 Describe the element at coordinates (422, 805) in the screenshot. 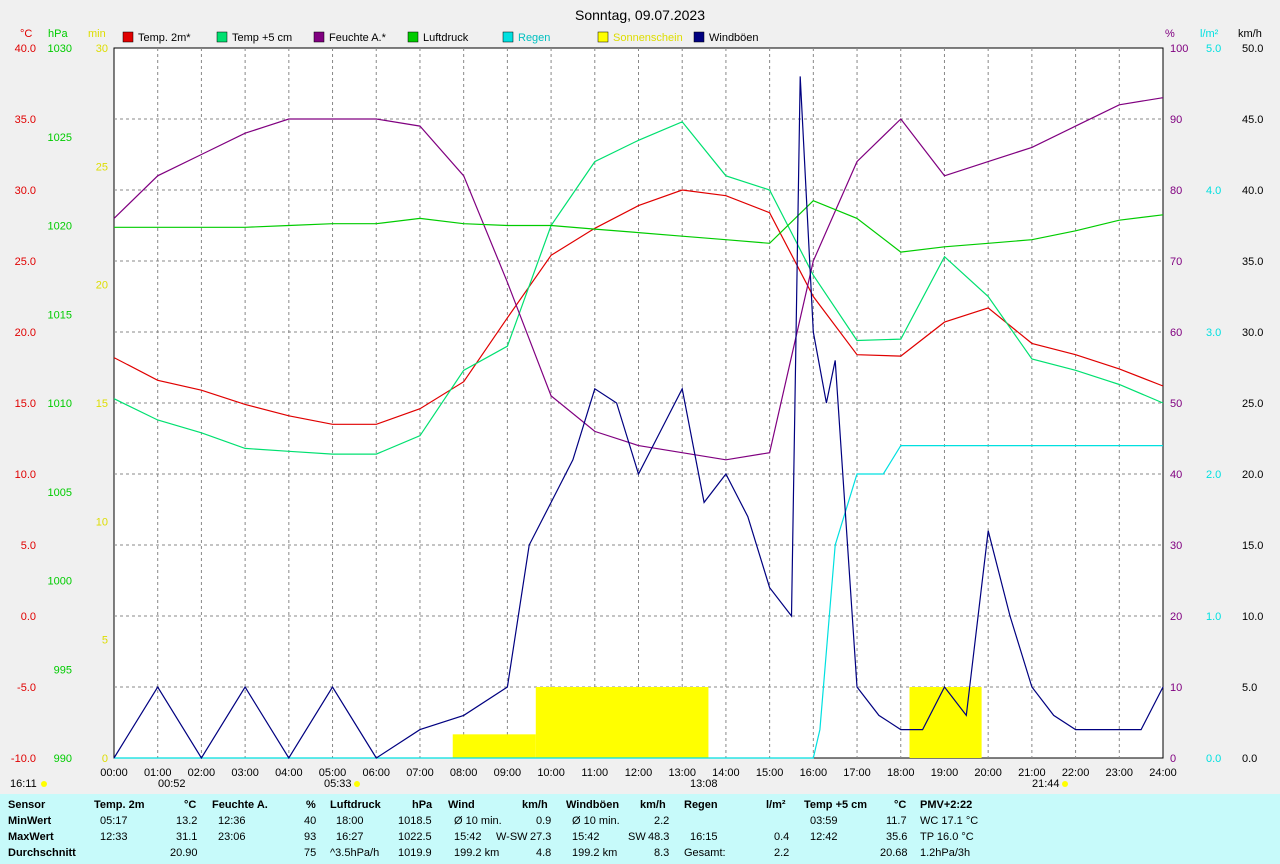

I see `druck-unit: hPa` at that location.